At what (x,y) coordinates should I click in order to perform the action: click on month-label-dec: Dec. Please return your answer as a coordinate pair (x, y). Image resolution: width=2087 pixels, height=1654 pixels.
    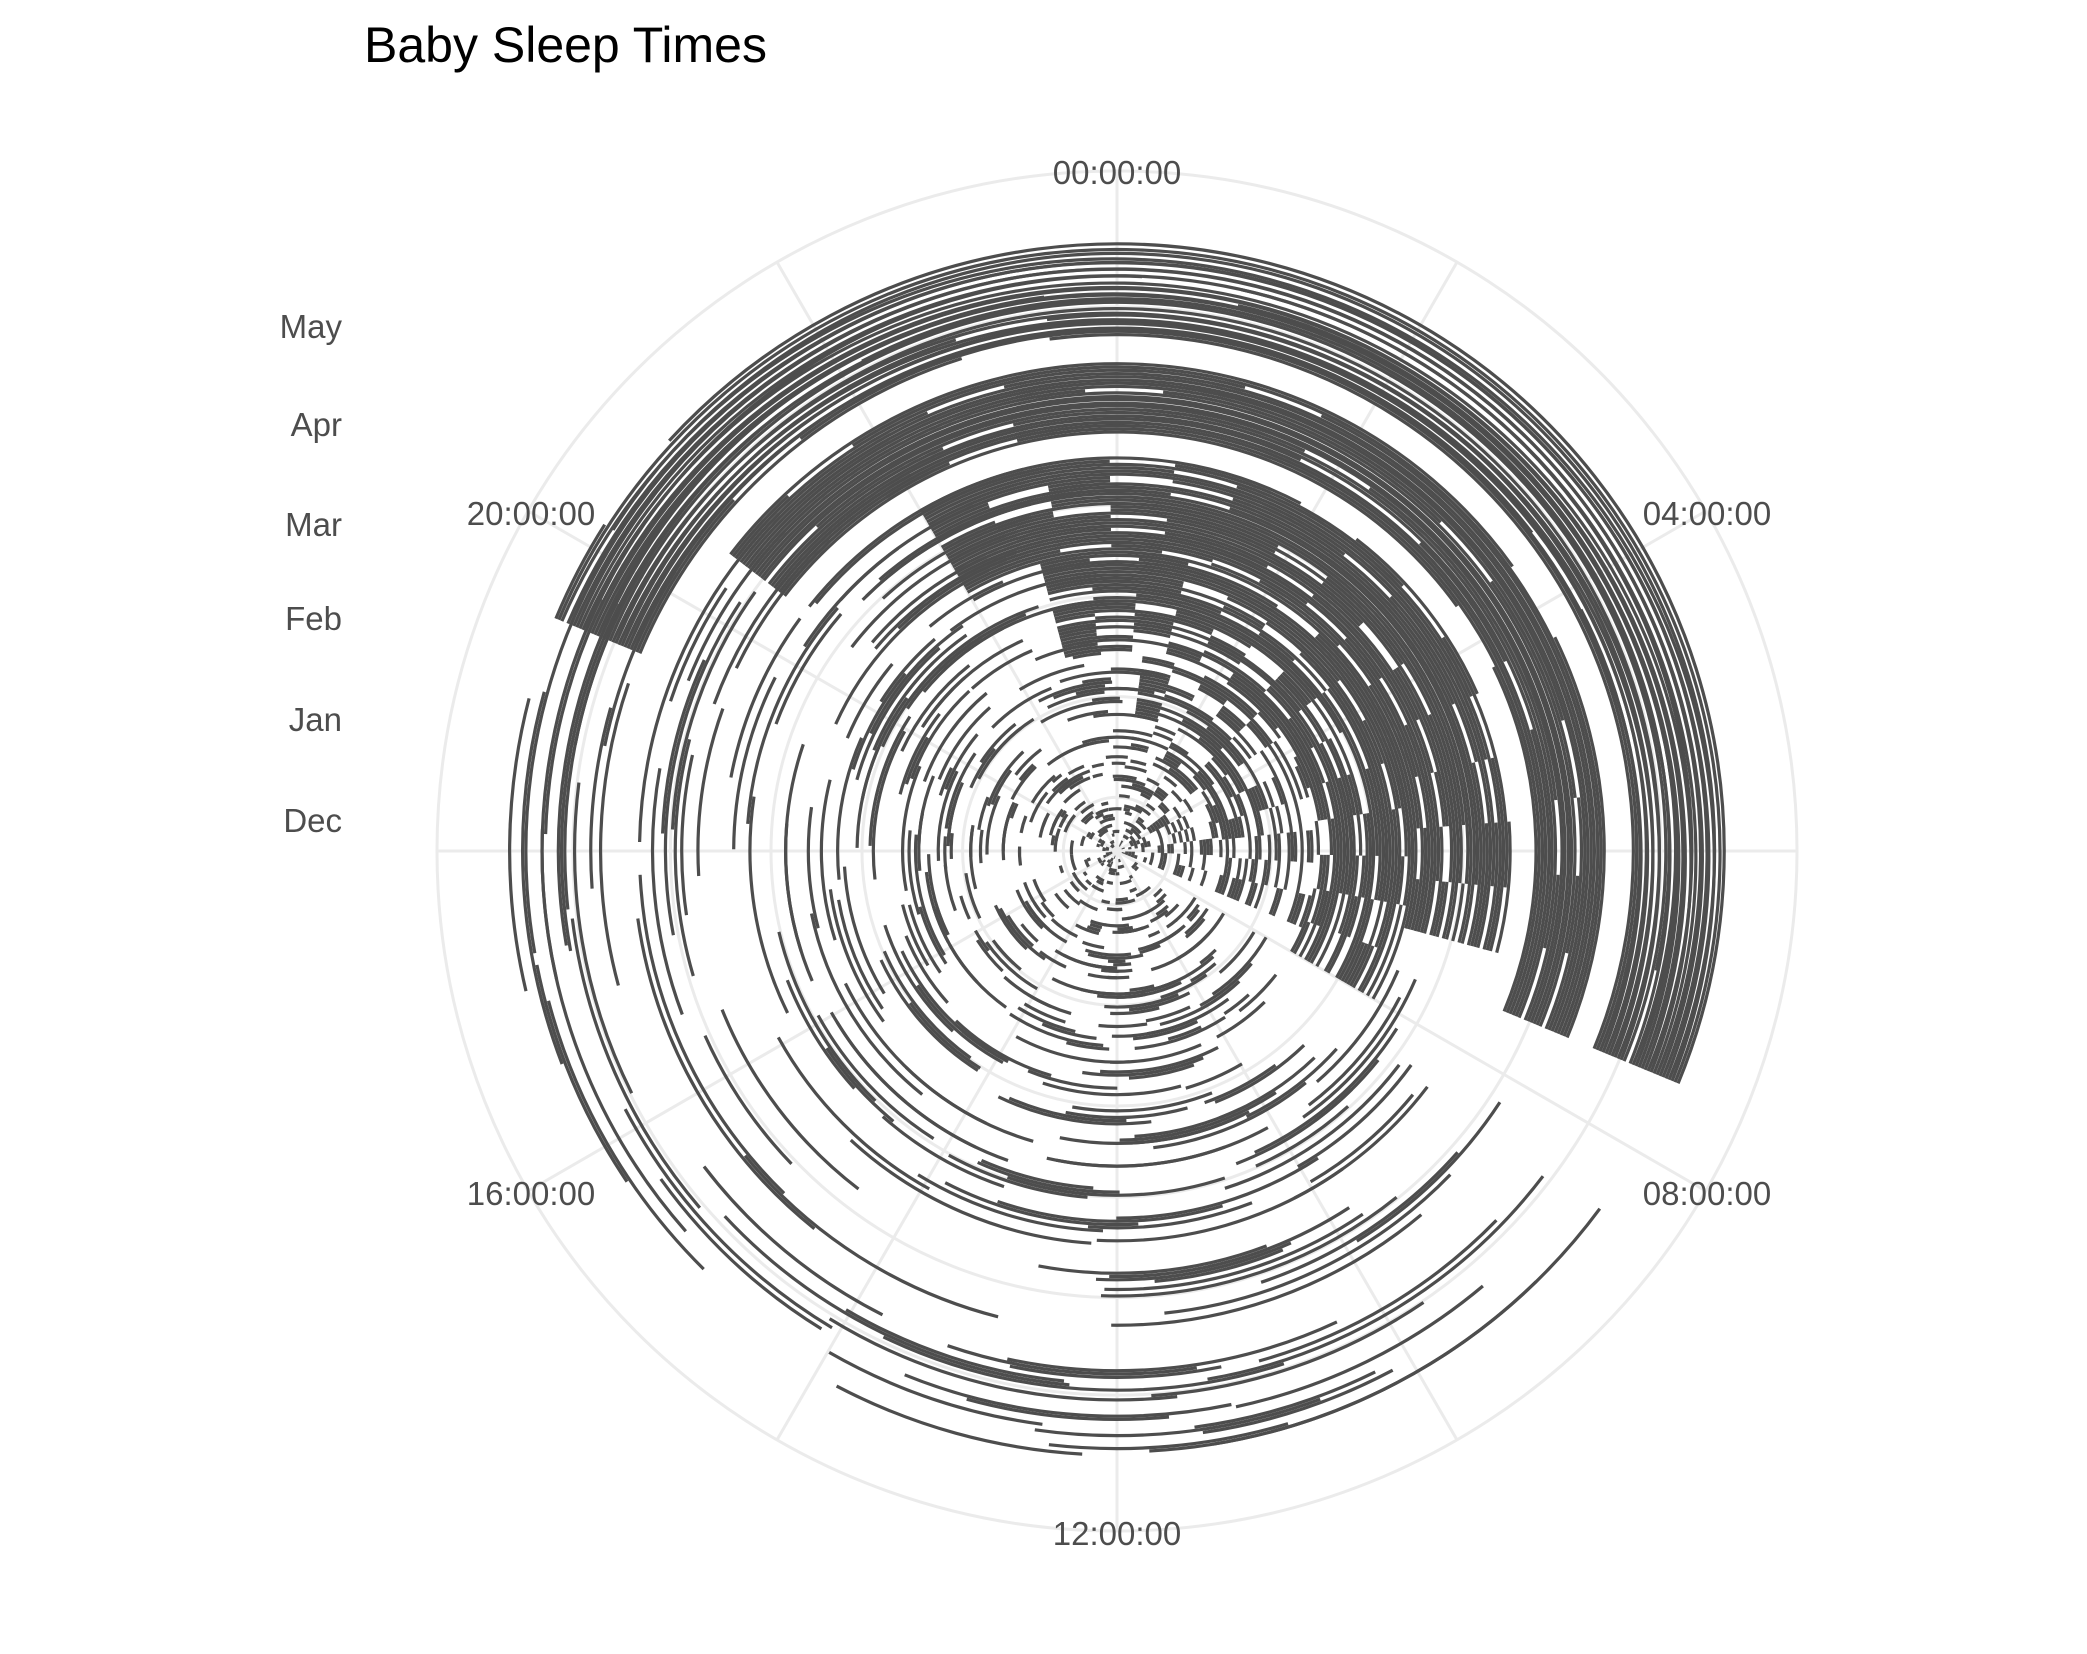
    Looking at the image, I should click on (312, 820).